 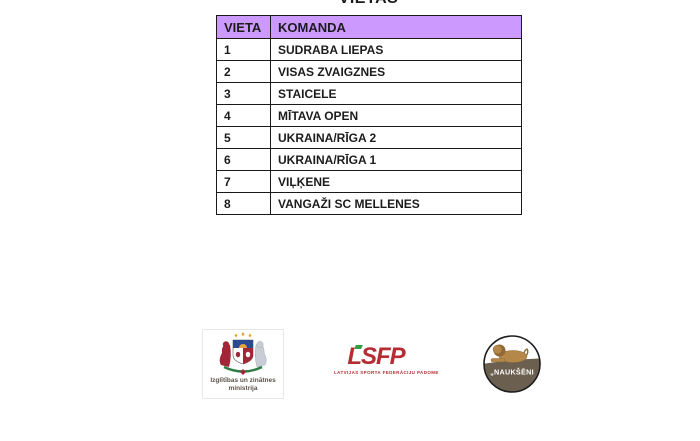 I want to click on rank-cell: 5, so click(x=243, y=137).